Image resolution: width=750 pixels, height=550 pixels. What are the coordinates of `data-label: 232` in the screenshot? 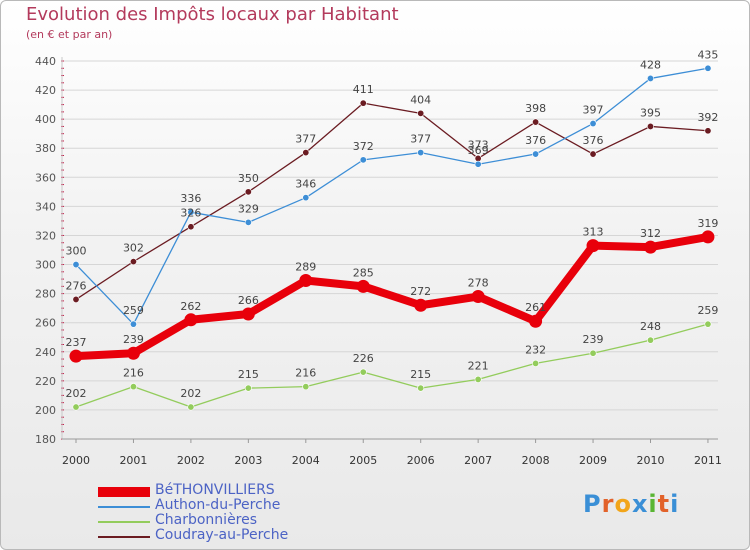 It's located at (535, 349).